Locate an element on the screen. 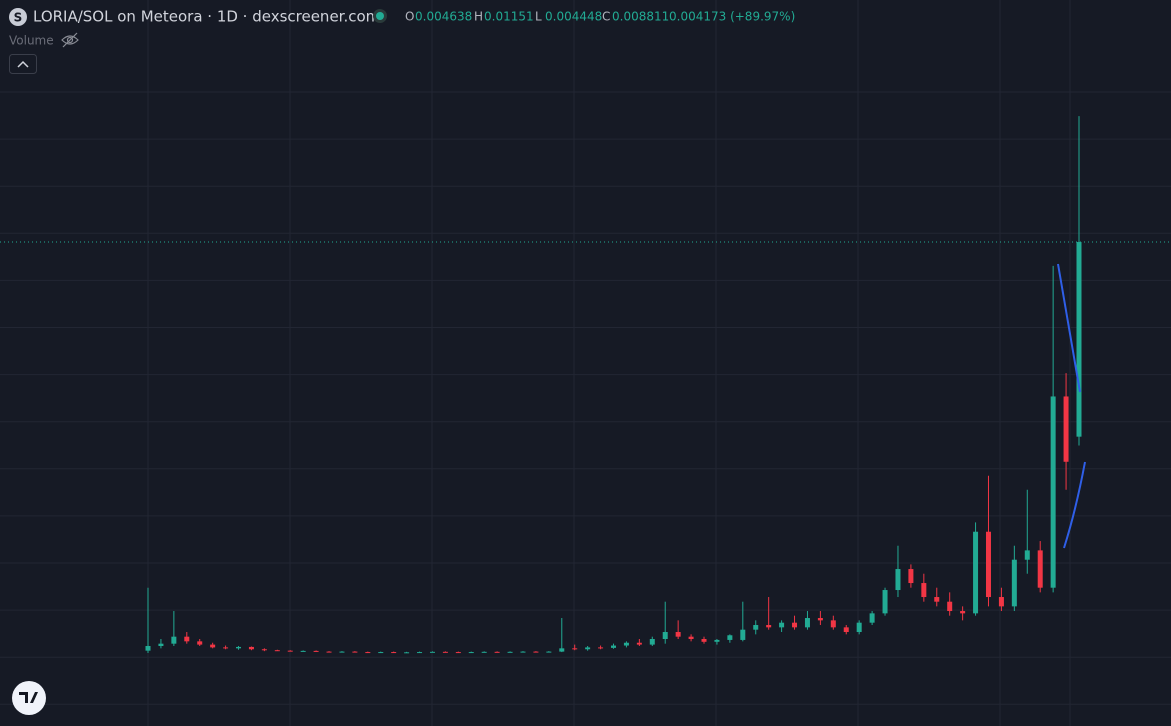 The image size is (1171, 726). logo is located at coordinates (29, 698).